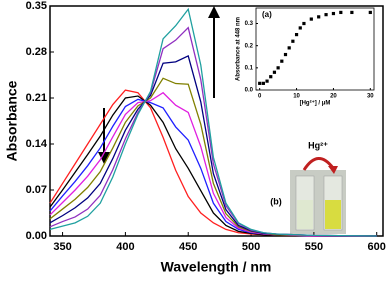 This screenshot has height=283, width=392. I want to click on y-tick-label: 0.14, so click(37, 144).